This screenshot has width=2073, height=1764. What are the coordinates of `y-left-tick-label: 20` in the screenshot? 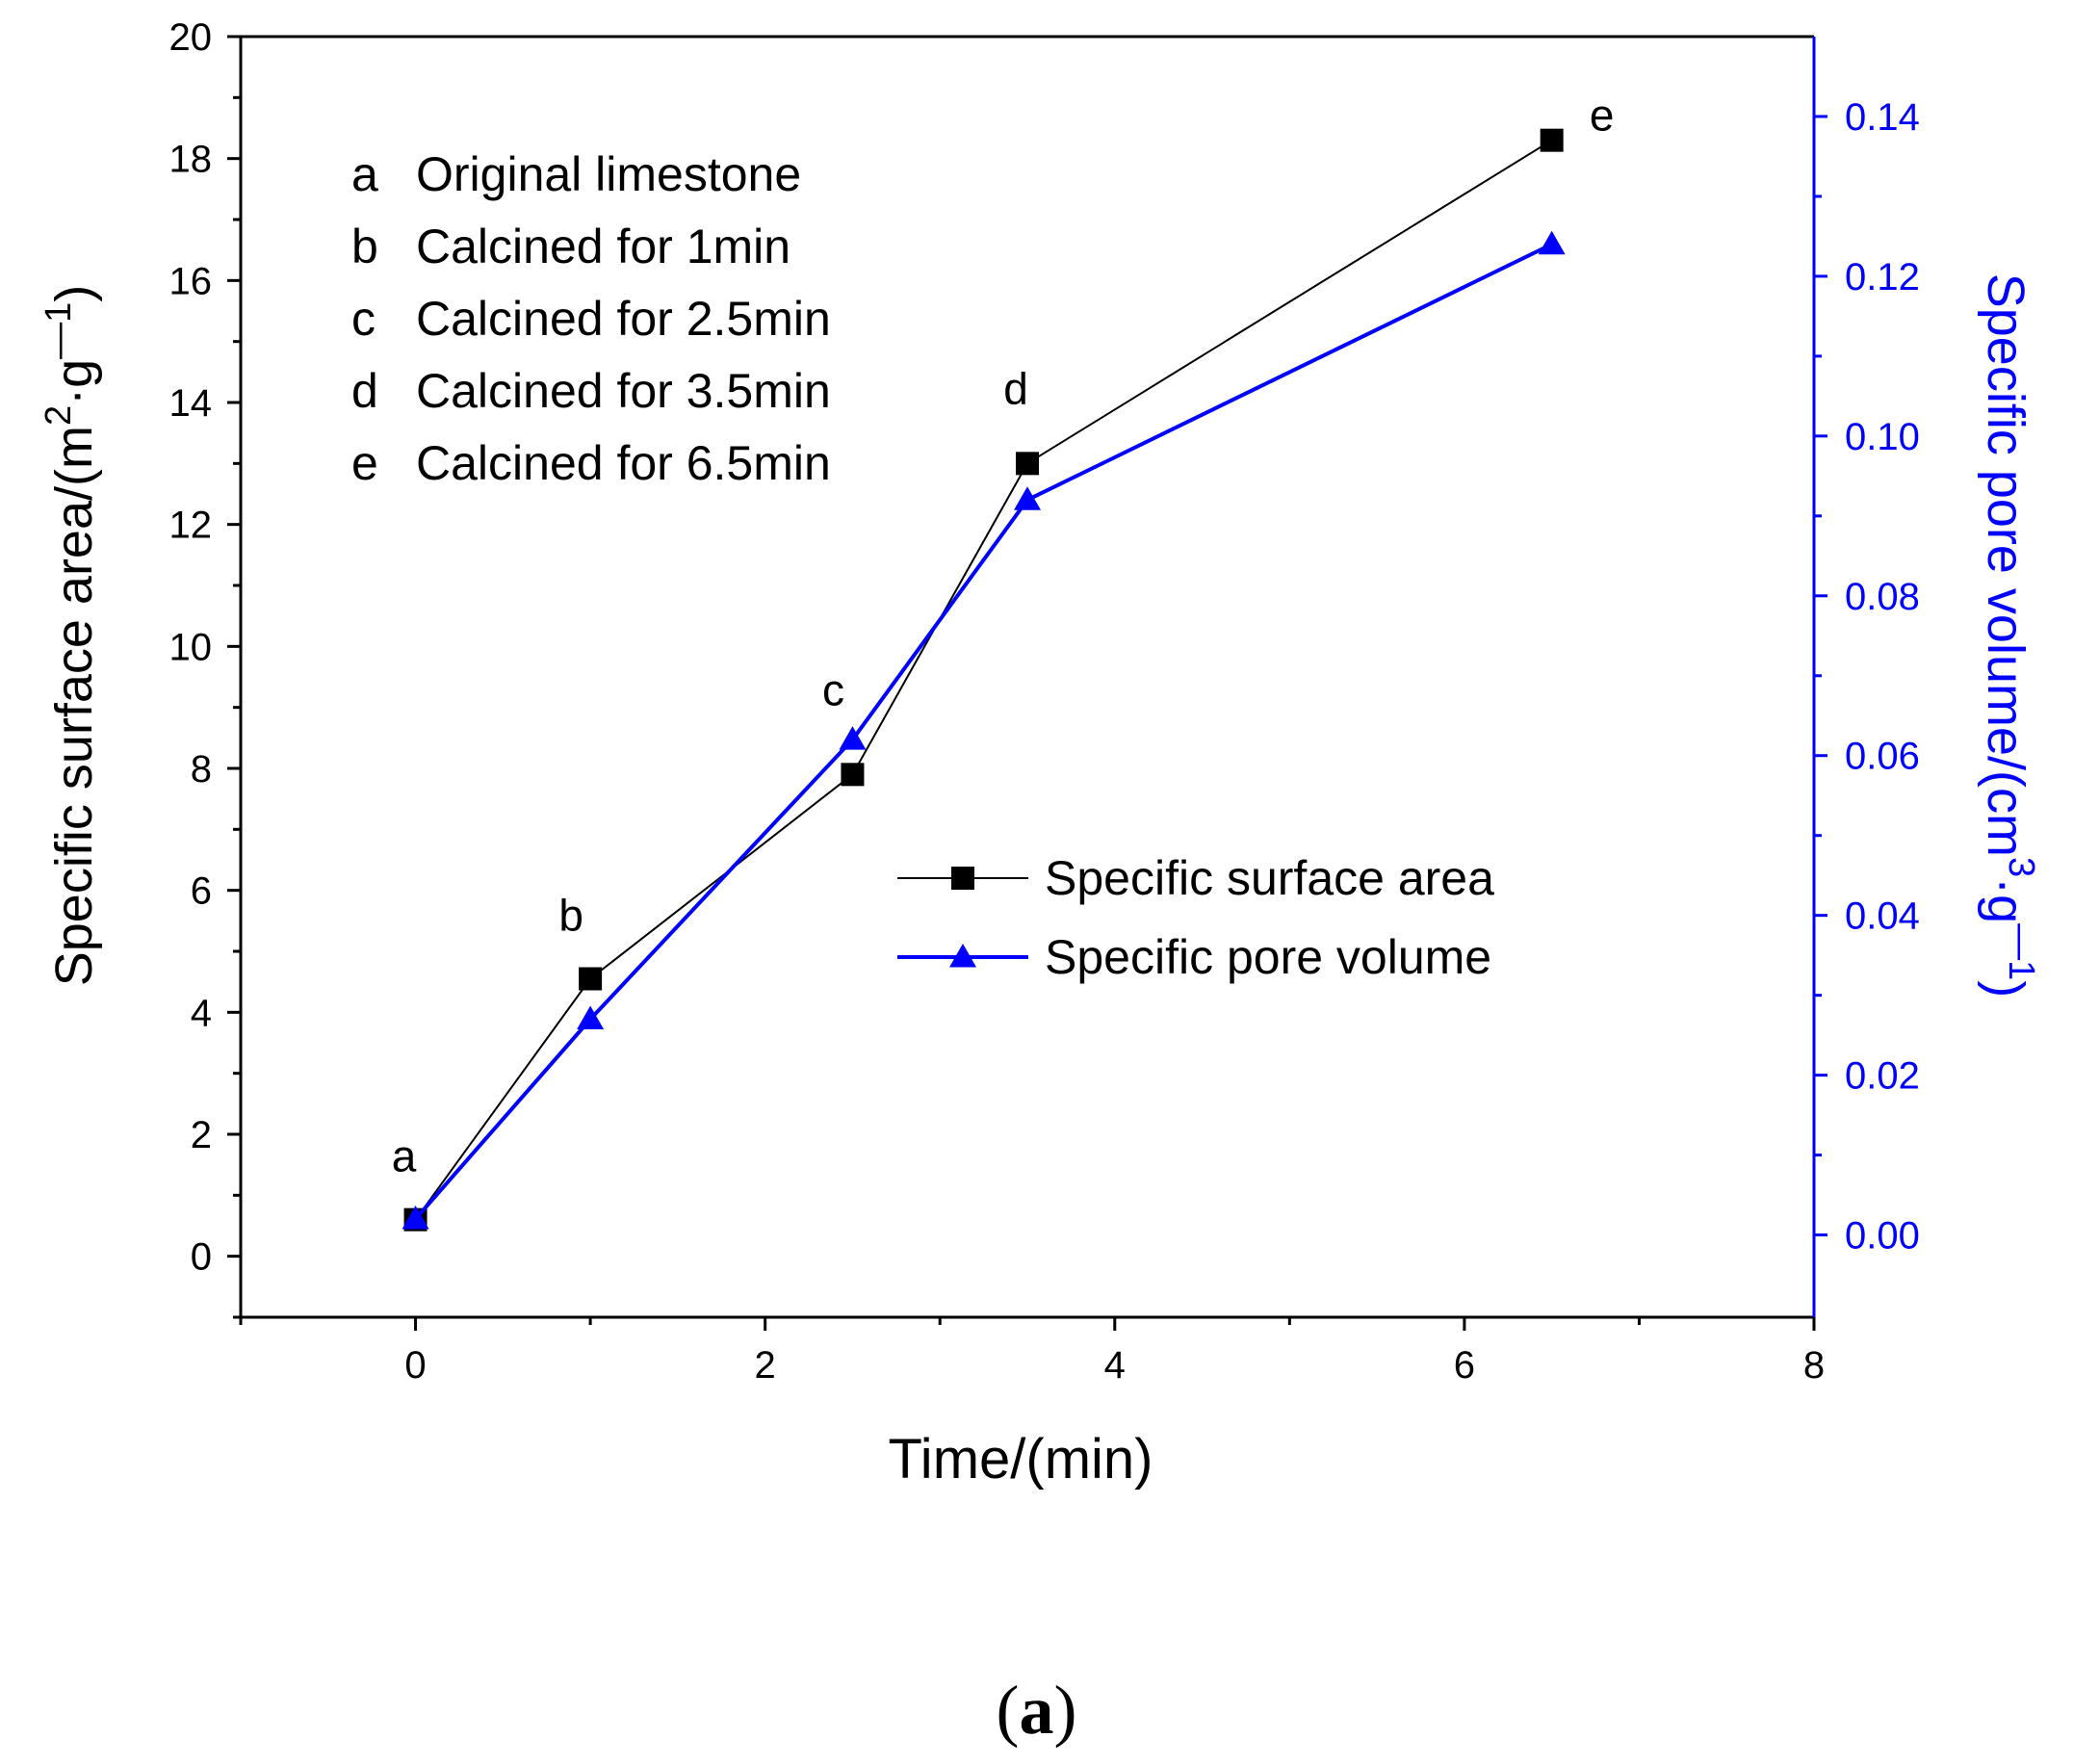 It's located at (191, 37).